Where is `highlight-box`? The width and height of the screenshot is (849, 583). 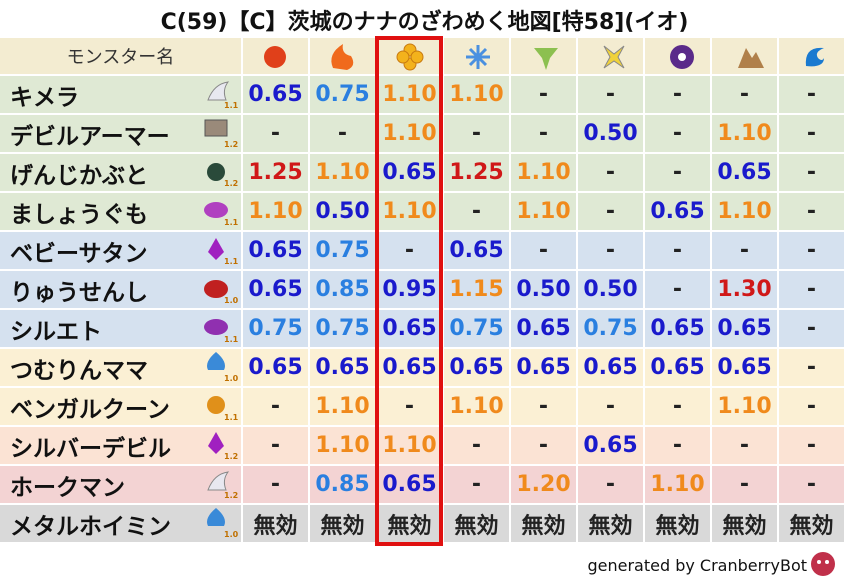
highlight-box is located at coordinates (409, 291).